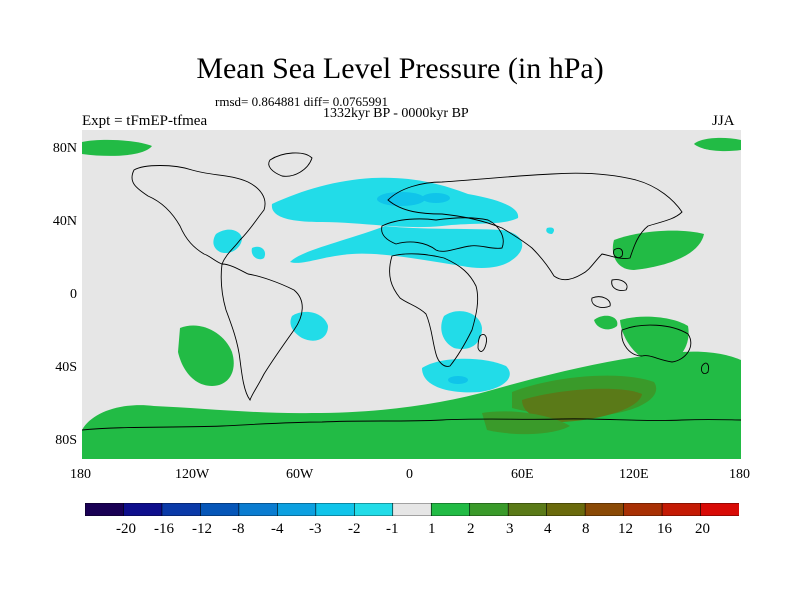 The width and height of the screenshot is (800, 600). I want to click on period-label: 1332kyr BP - 0000kyr BP, so click(396, 113).